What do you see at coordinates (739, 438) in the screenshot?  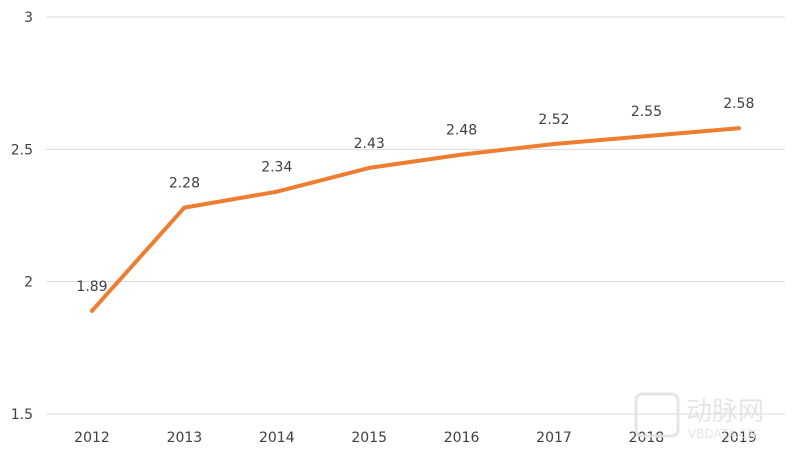 I see `x-tick-label: 2019` at bounding box center [739, 438].